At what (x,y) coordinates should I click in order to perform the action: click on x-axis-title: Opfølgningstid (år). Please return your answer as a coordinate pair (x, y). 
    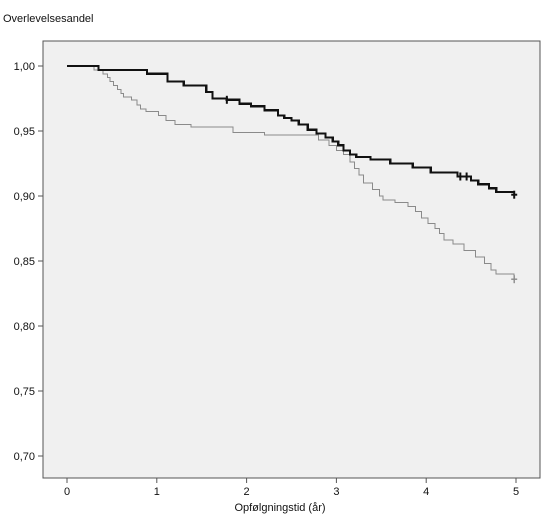
    Looking at the image, I should click on (279, 508).